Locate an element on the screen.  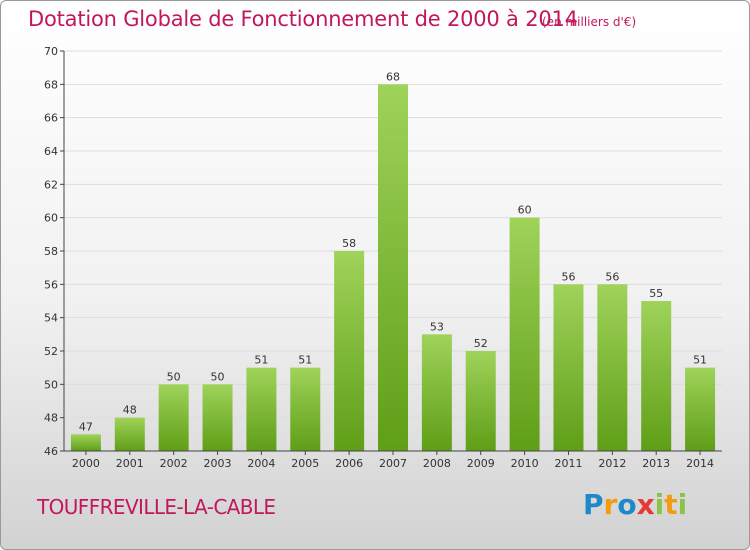
proxiti-logo: Proxiti is located at coordinates (635, 504).